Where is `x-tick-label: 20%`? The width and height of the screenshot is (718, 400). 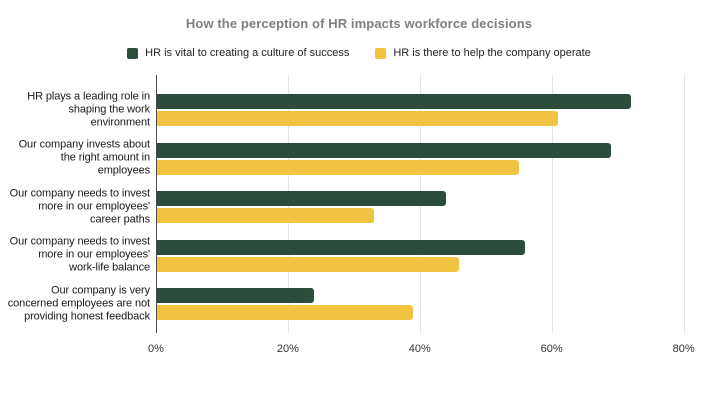 x-tick-label: 20% is located at coordinates (287, 349).